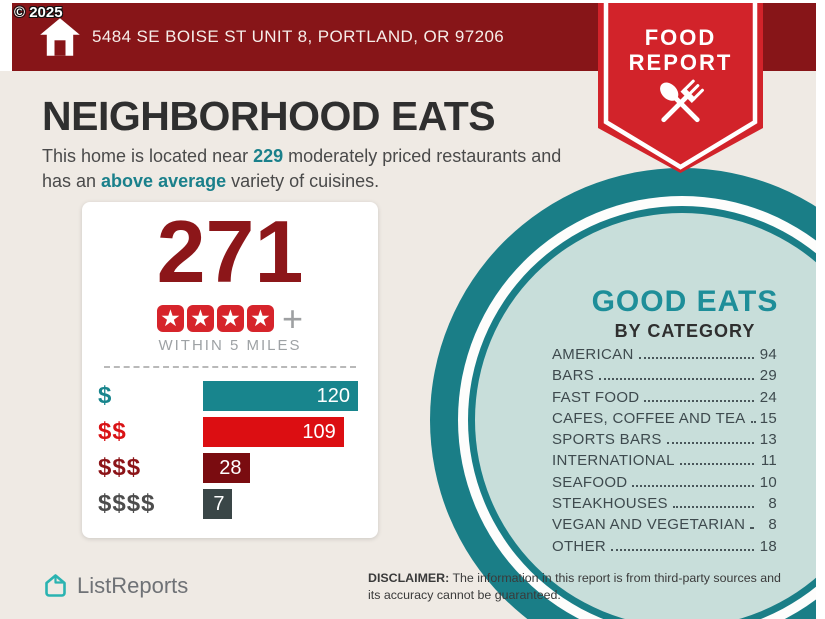 The height and width of the screenshot is (619, 825). I want to click on star-rating: ★ ★ ★ ★ +, so click(230, 318).